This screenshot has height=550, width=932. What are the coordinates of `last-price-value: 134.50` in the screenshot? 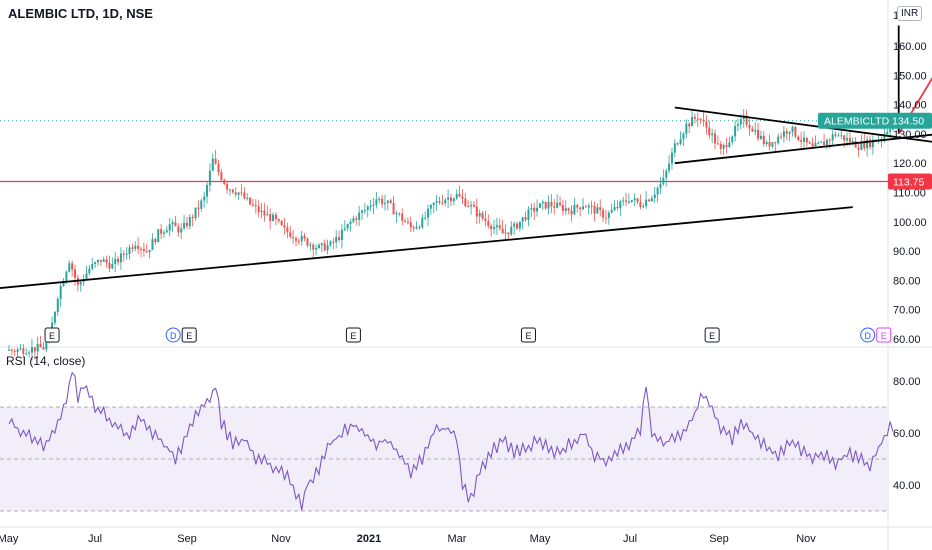 It's located at (908, 122).